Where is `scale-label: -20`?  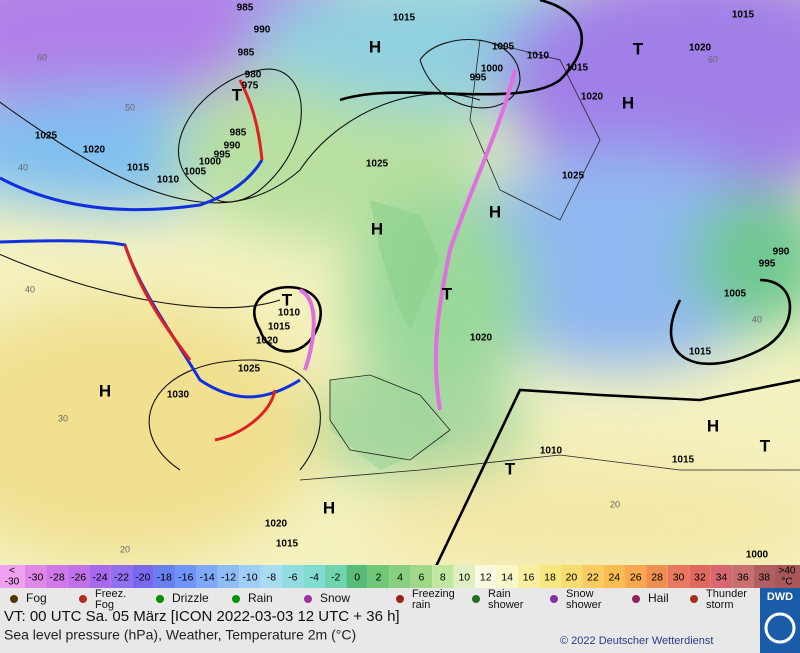
scale-label: -20 is located at coordinates (142, 577).